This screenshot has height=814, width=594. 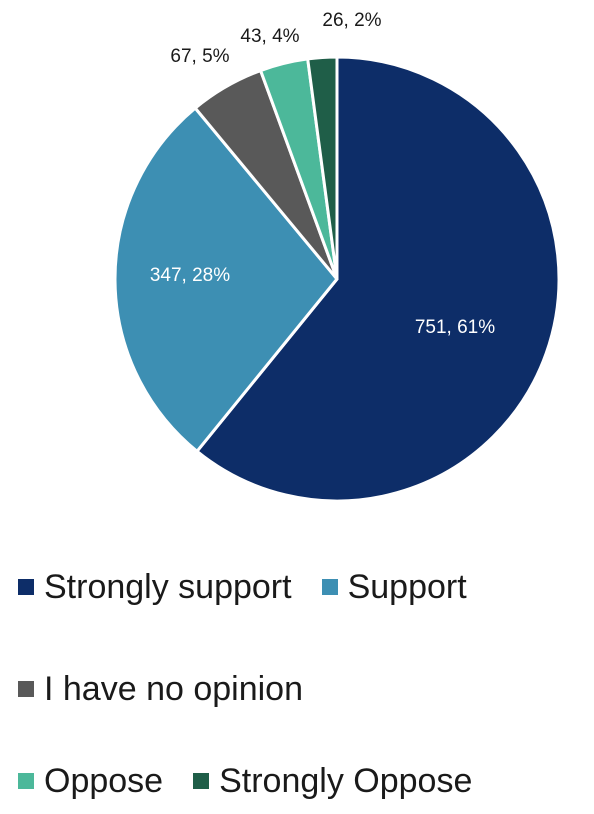 I want to click on legend-swatch-no-opinion, so click(x=26, y=689).